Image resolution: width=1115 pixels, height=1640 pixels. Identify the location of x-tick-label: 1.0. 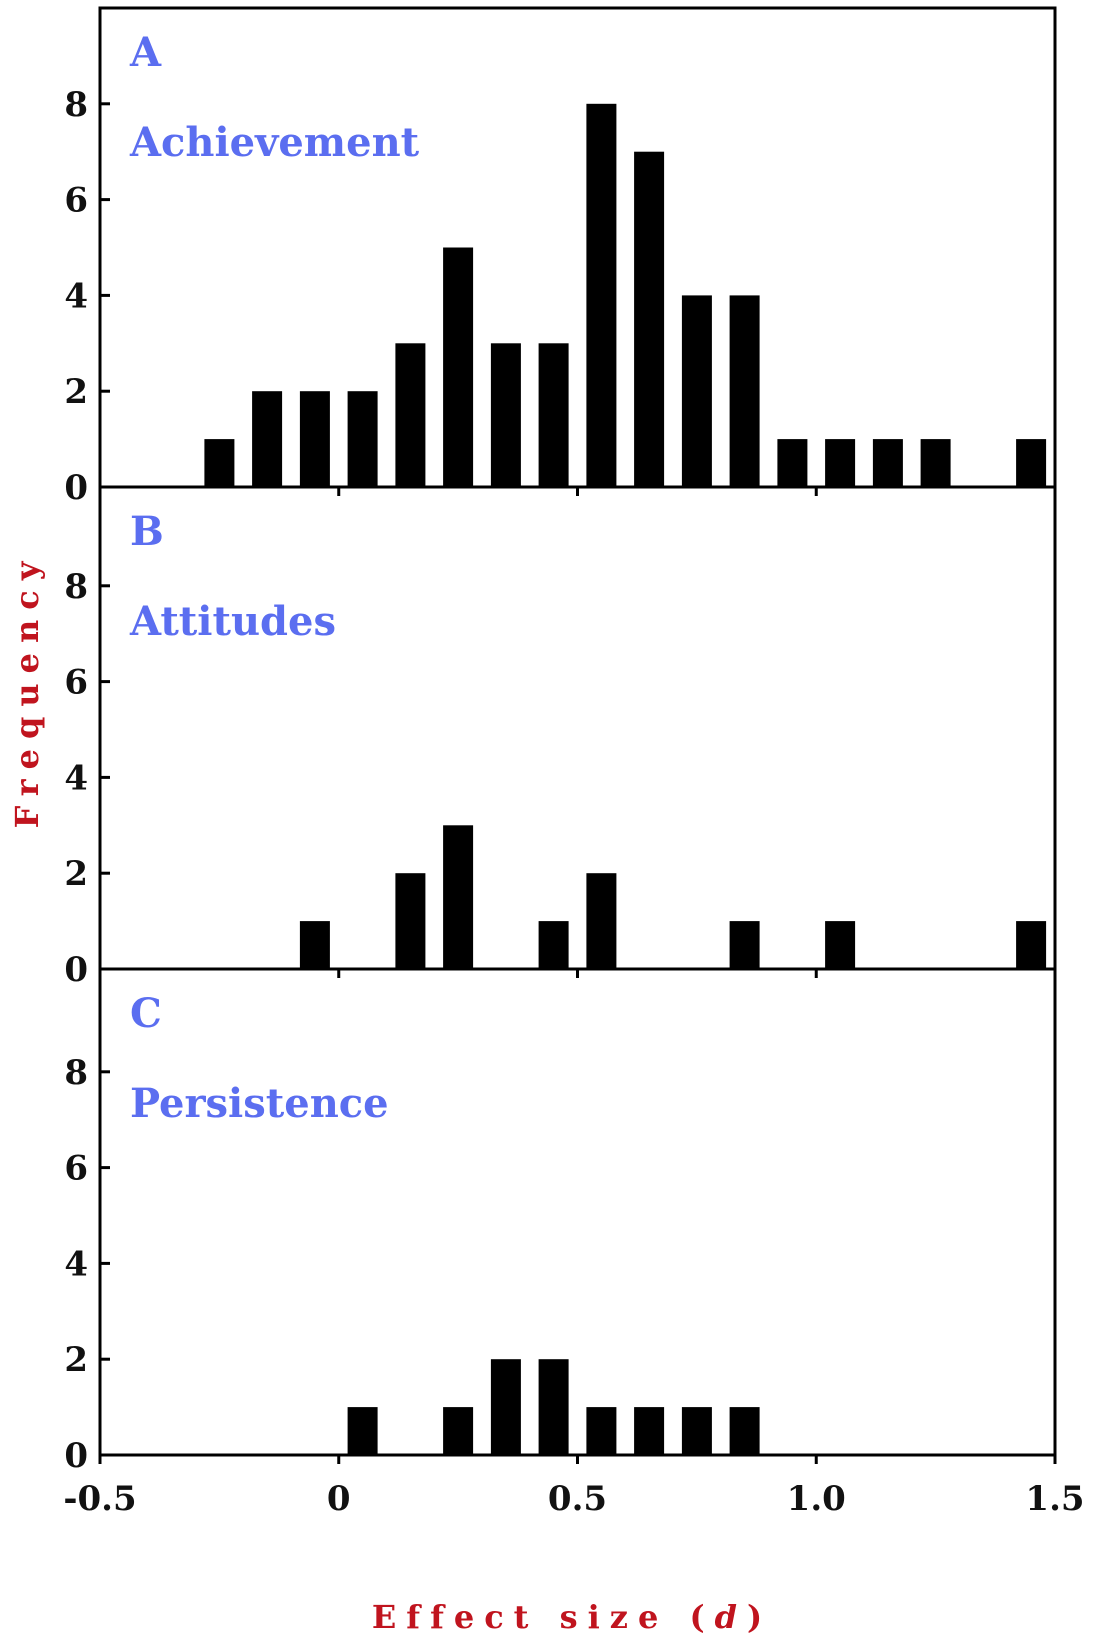
(816, 1499).